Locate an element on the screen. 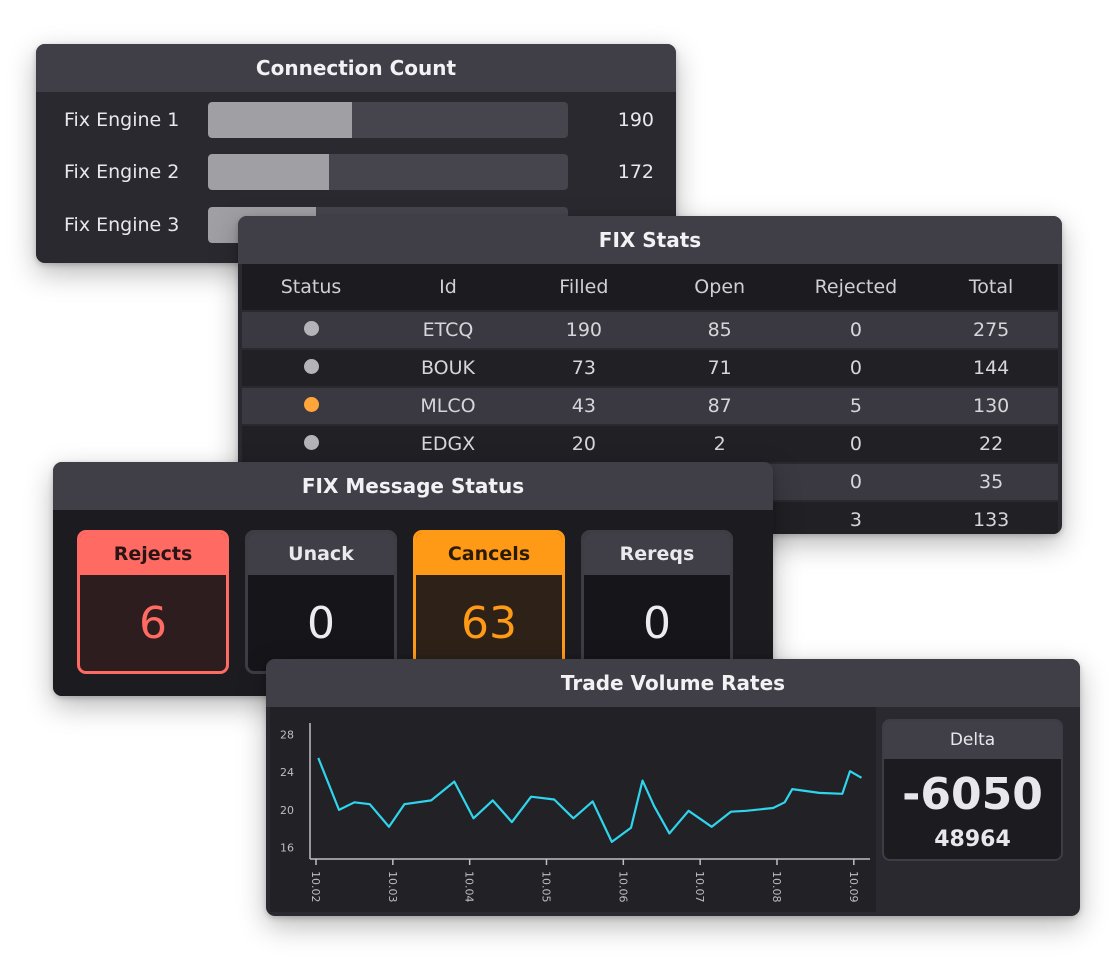 This screenshot has width=1116, height=960. connection-row: Fix Engine 2 172 is located at coordinates (359, 172).